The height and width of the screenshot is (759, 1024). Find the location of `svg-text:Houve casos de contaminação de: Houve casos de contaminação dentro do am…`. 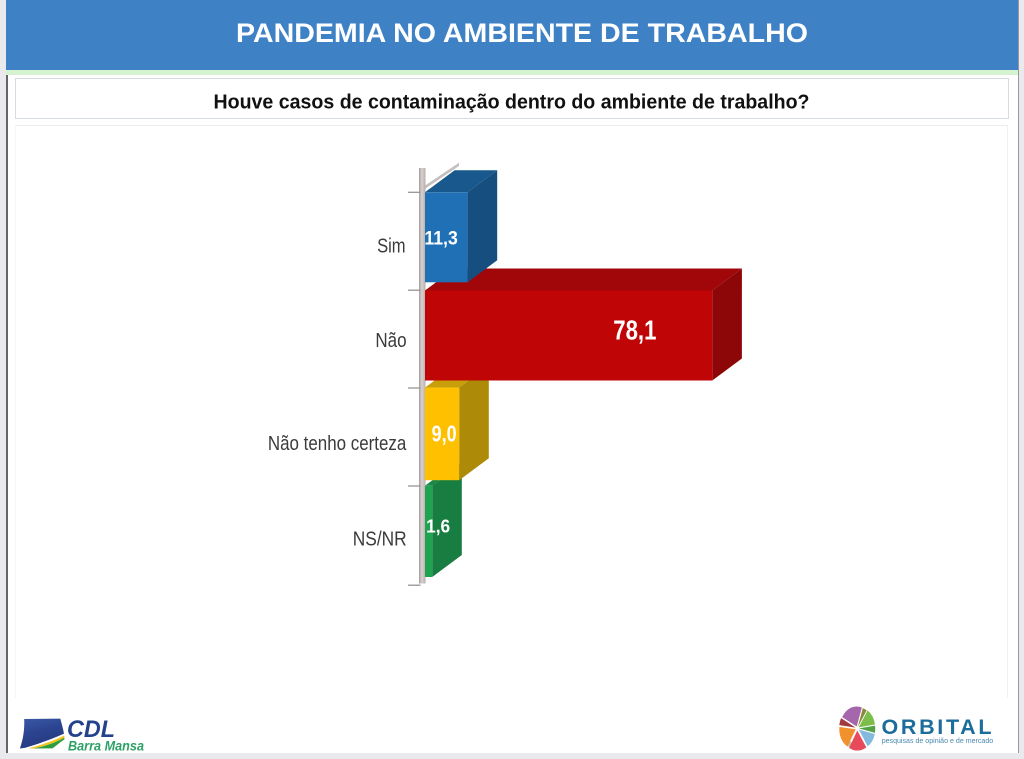

svg-text:Houve casos de contaminação de: Houve casos de contaminação dentro do am… is located at coordinates (512, 102).